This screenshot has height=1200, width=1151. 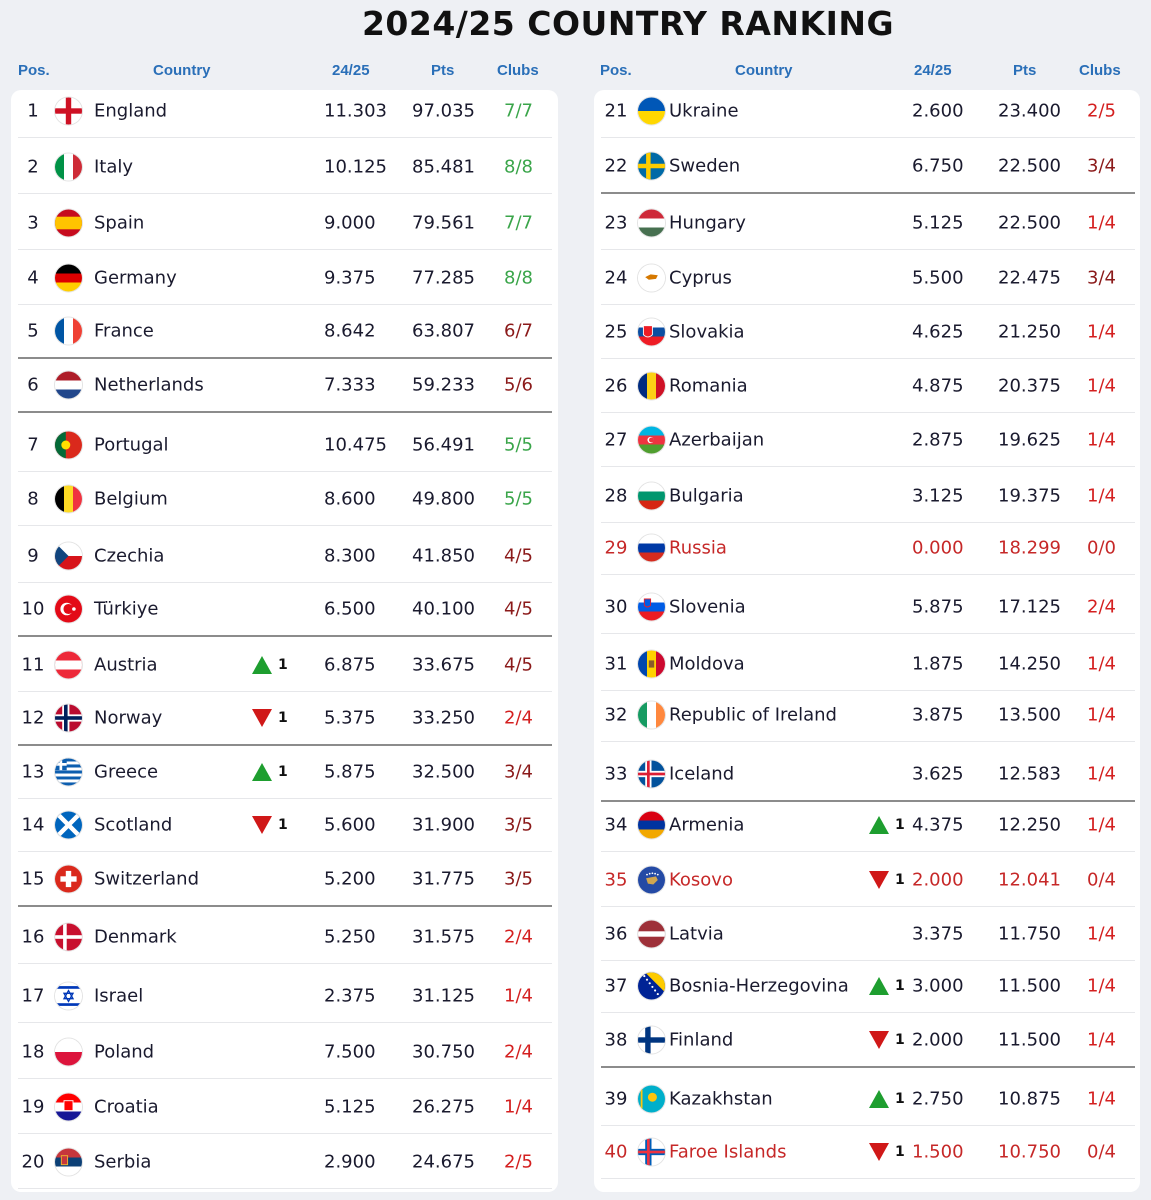 What do you see at coordinates (868, 664) in the screenshot?
I see `ranking-row: 31 Moldova 1.875 14.250 1/4` at bounding box center [868, 664].